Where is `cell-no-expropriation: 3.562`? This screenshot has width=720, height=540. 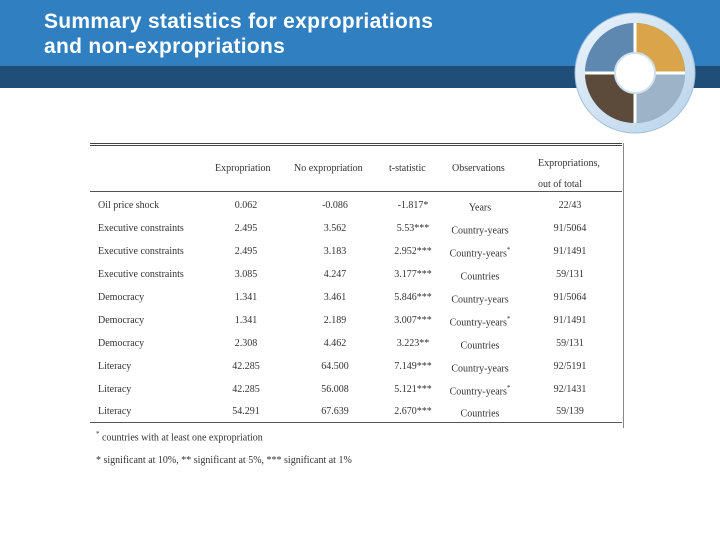
cell-no-expropriation: 3.562 is located at coordinates (335, 228).